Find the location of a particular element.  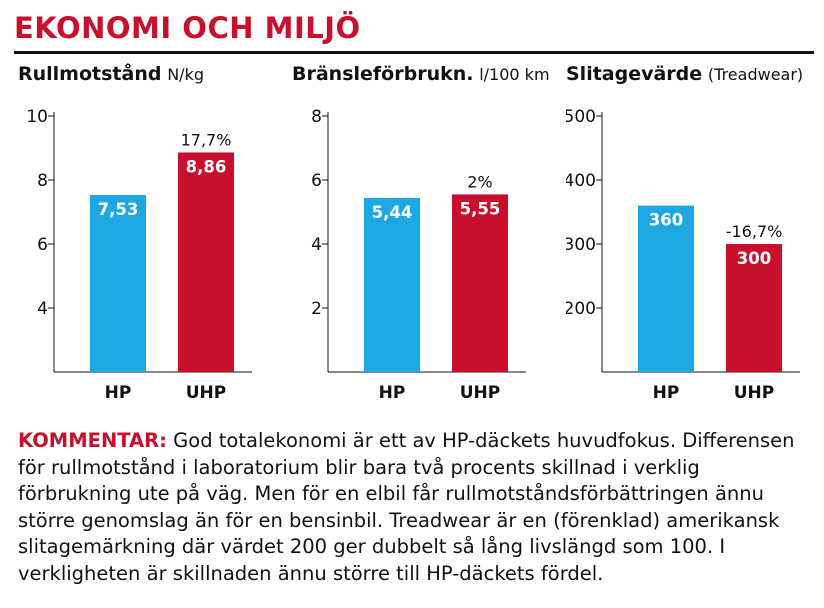

y-tick-label: 400 is located at coordinates (581, 181).